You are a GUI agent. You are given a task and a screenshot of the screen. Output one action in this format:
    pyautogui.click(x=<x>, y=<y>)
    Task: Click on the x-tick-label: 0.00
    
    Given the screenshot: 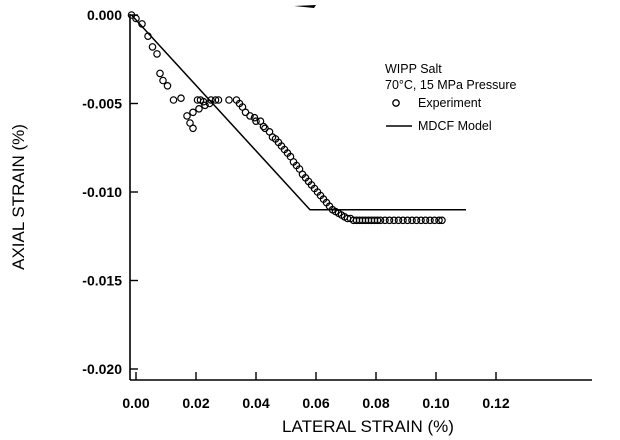 What is the action you would take?
    pyautogui.click(x=135, y=403)
    